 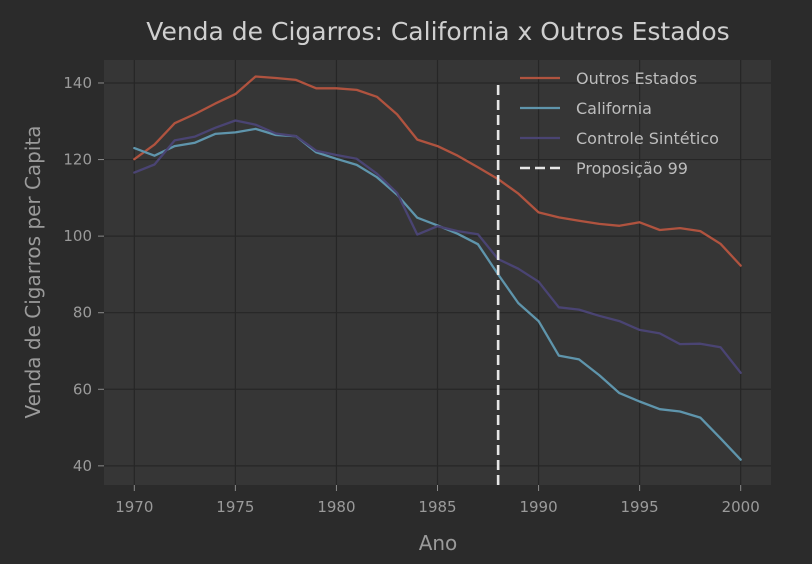 I want to click on legend-label: Outros Estados, so click(x=636, y=78).